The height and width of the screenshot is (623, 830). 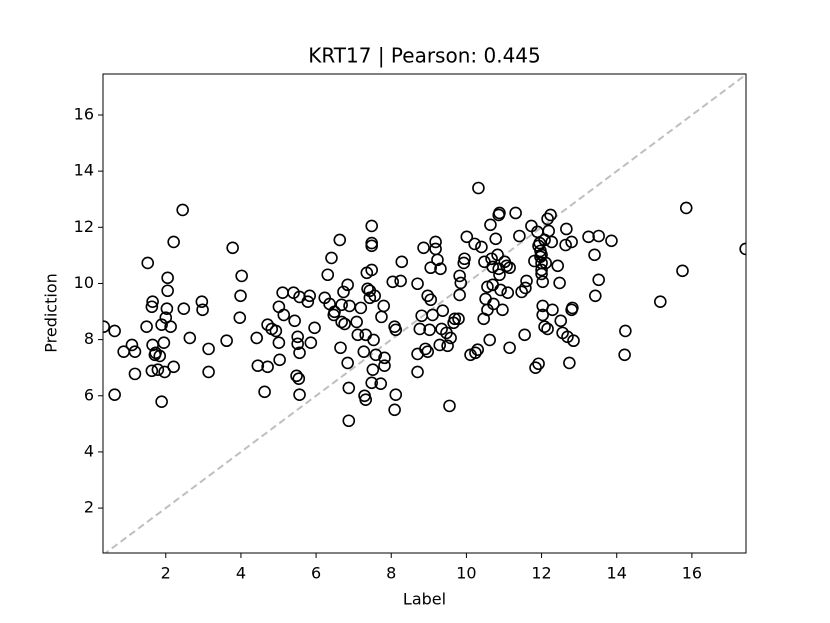 What do you see at coordinates (89, 394) in the screenshot?
I see `y-tick-label: 6` at bounding box center [89, 394].